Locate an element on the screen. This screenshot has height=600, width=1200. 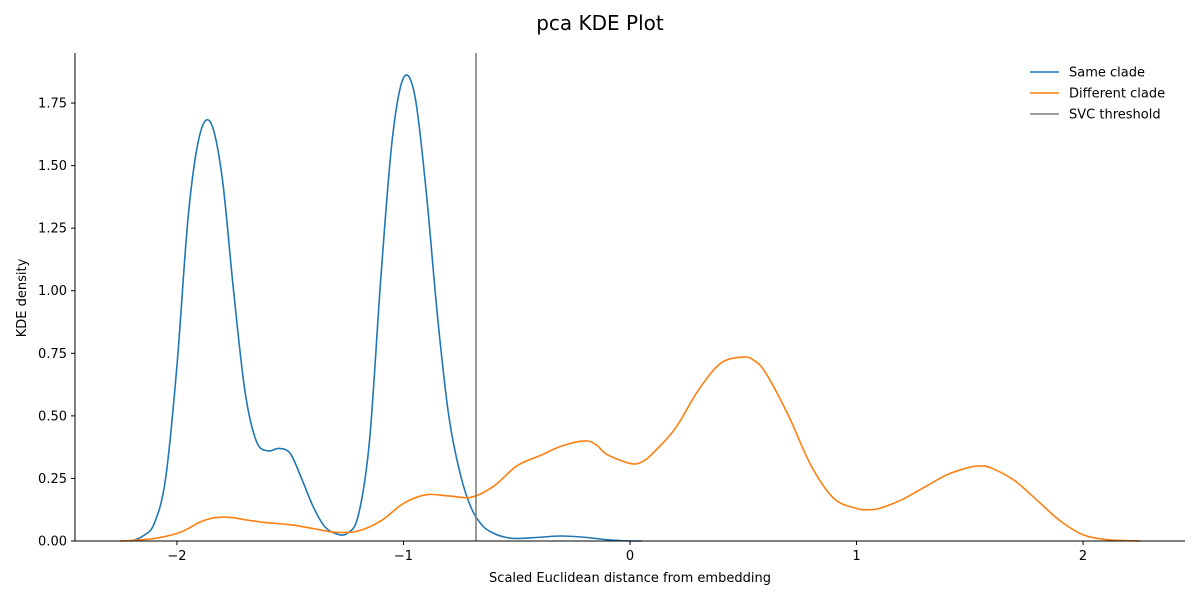
y-tick-label: 1.25 is located at coordinates (52, 229).